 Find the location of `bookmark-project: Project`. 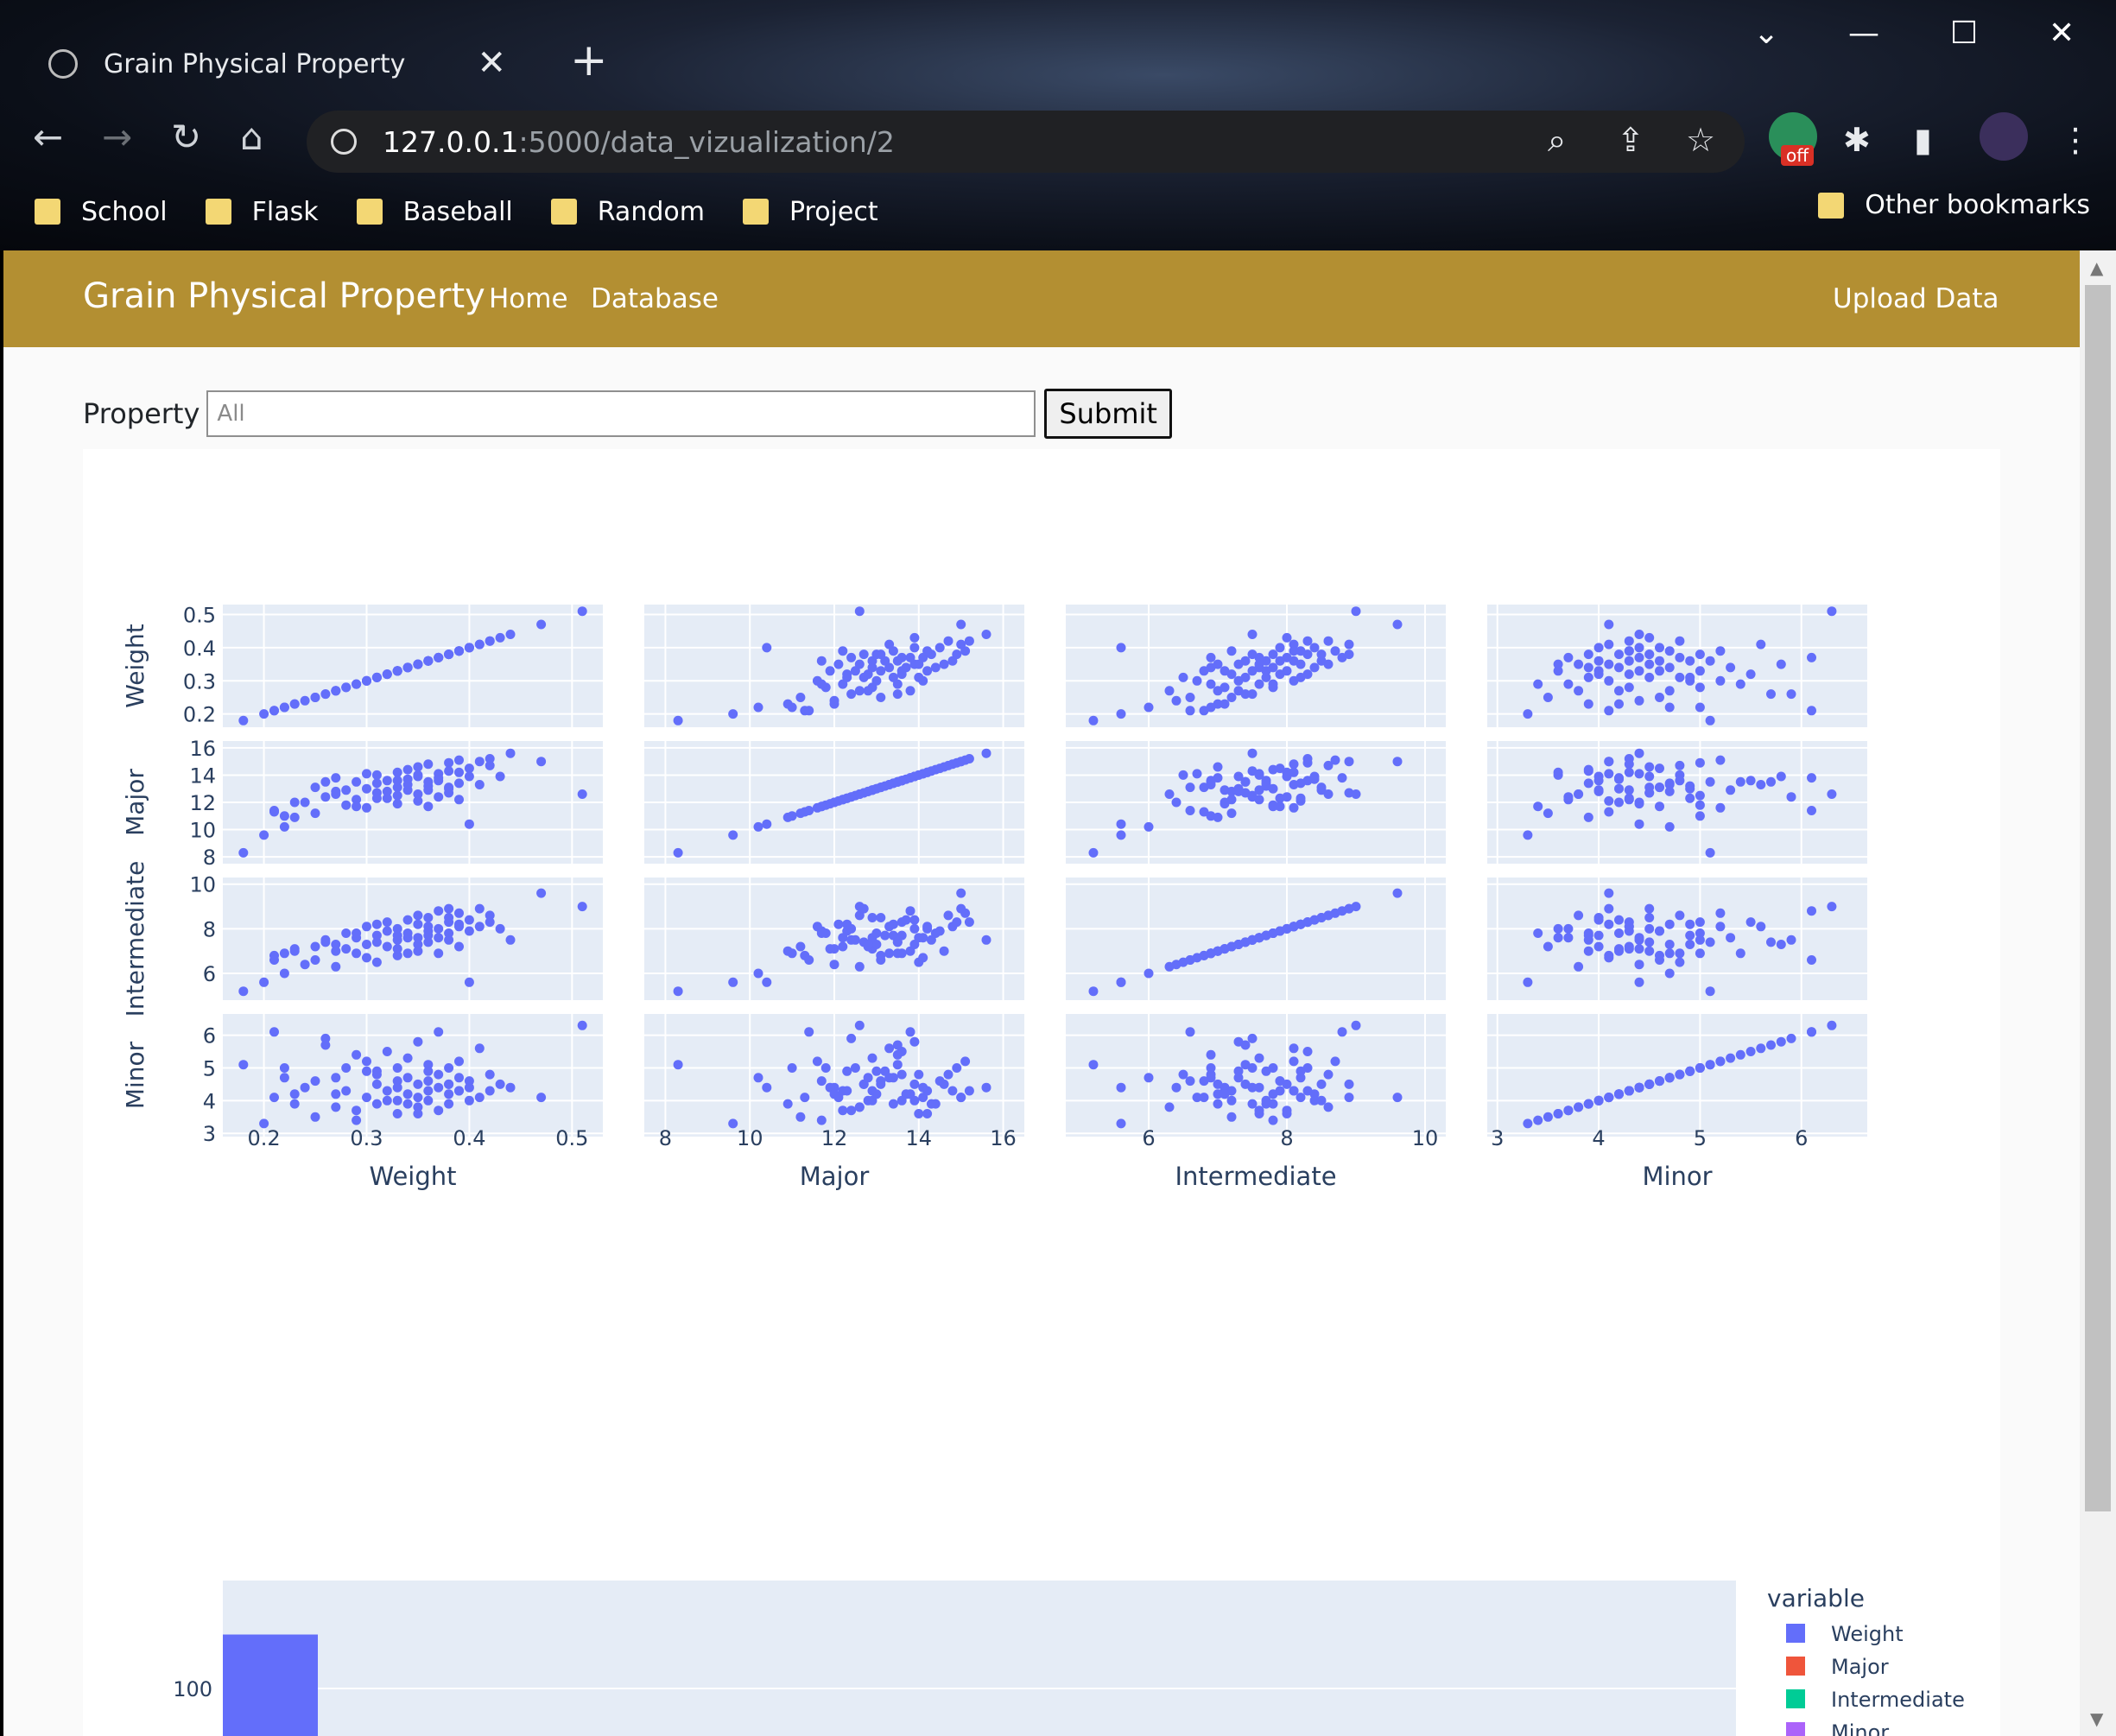

bookmark-project: Project is located at coordinates (810, 212).